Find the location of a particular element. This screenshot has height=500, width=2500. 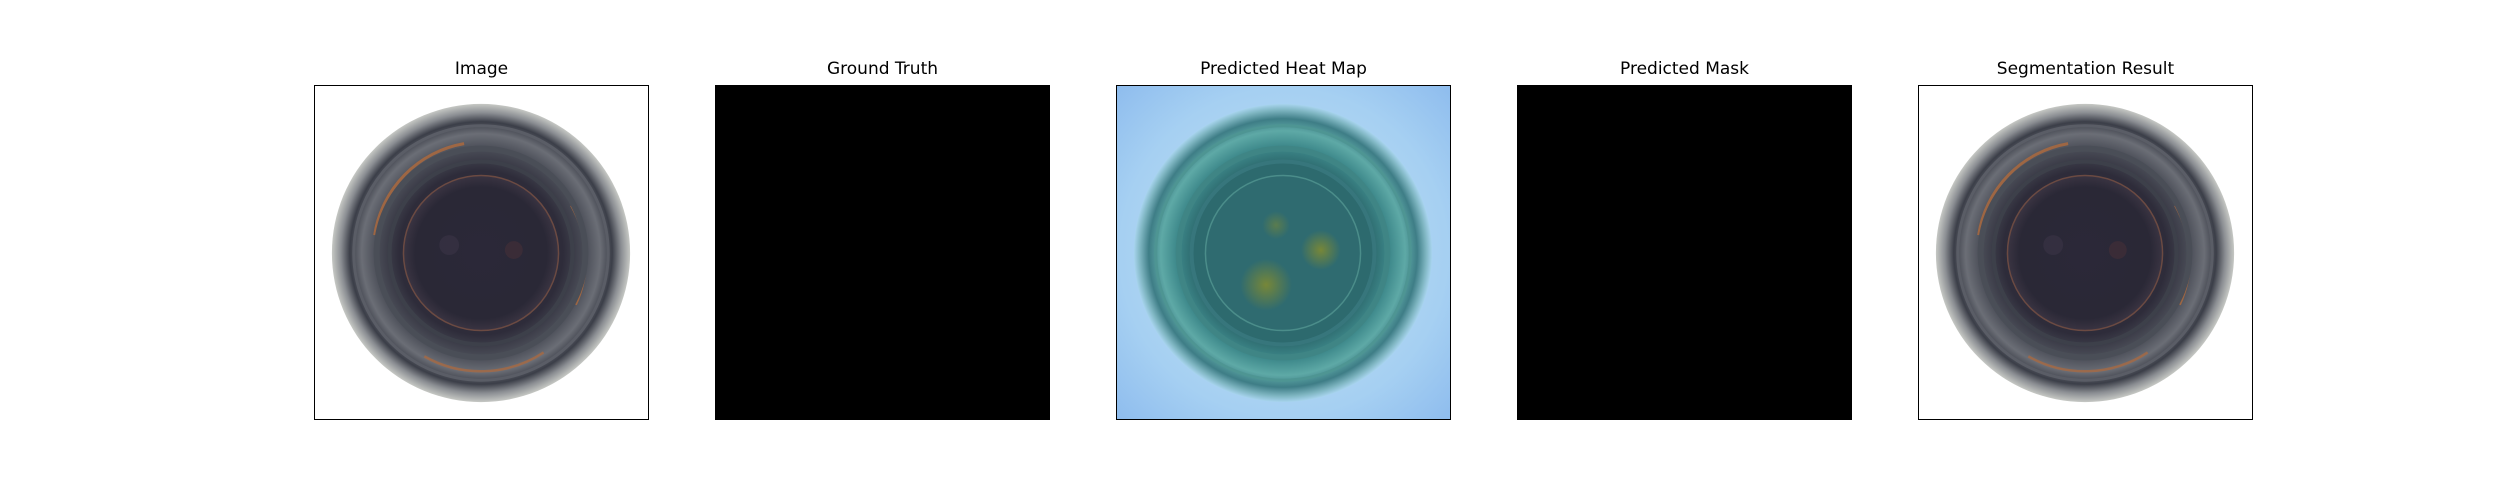

segmentation-result-panel is located at coordinates (2085, 252).